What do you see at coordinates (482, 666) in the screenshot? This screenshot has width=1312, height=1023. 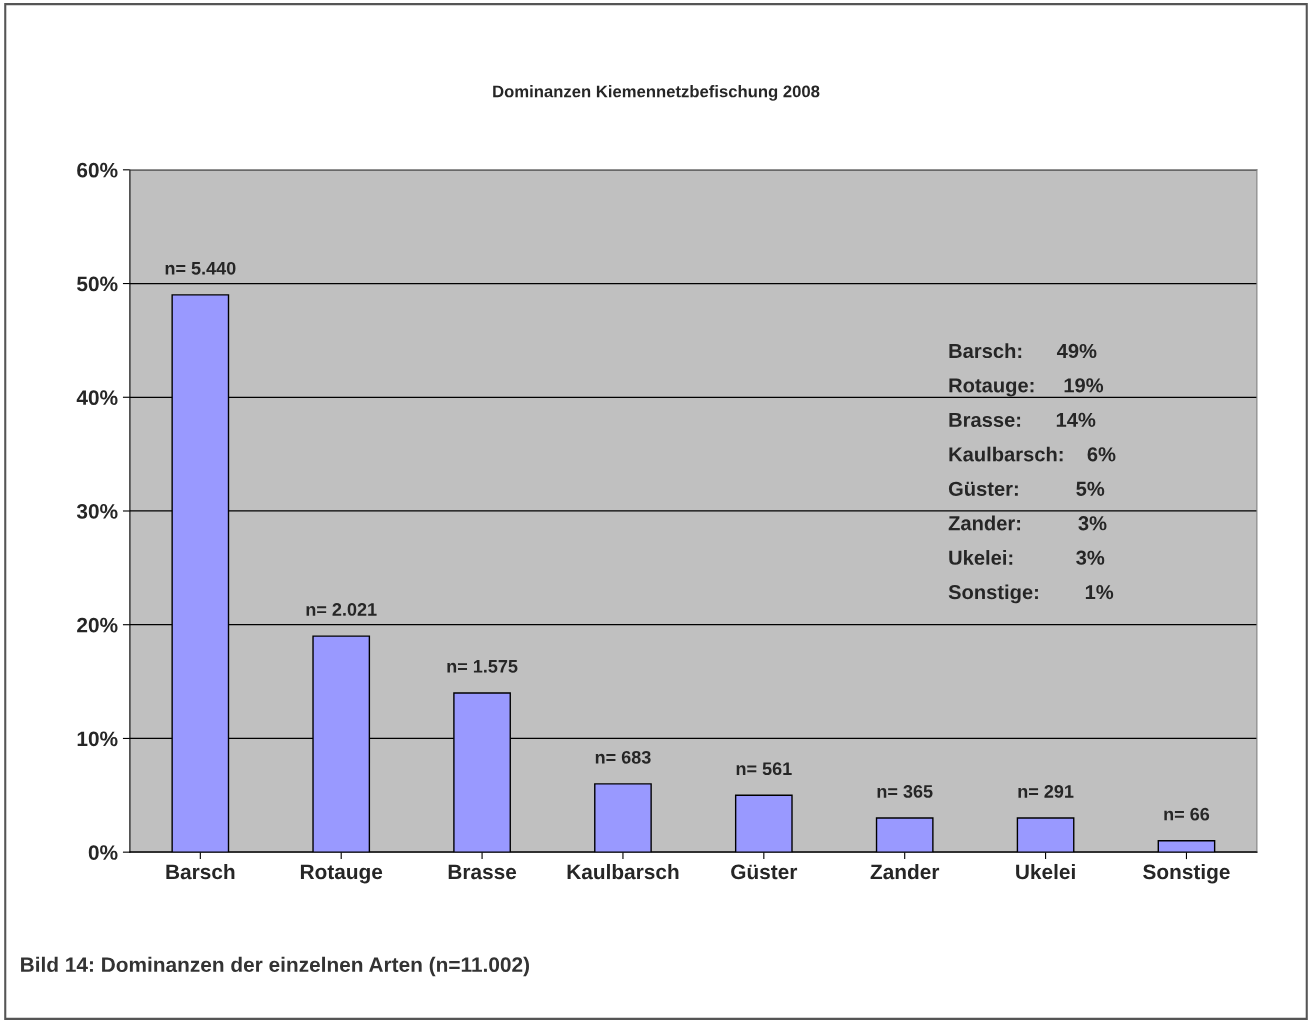 I see `annotation: n= 1.575` at bounding box center [482, 666].